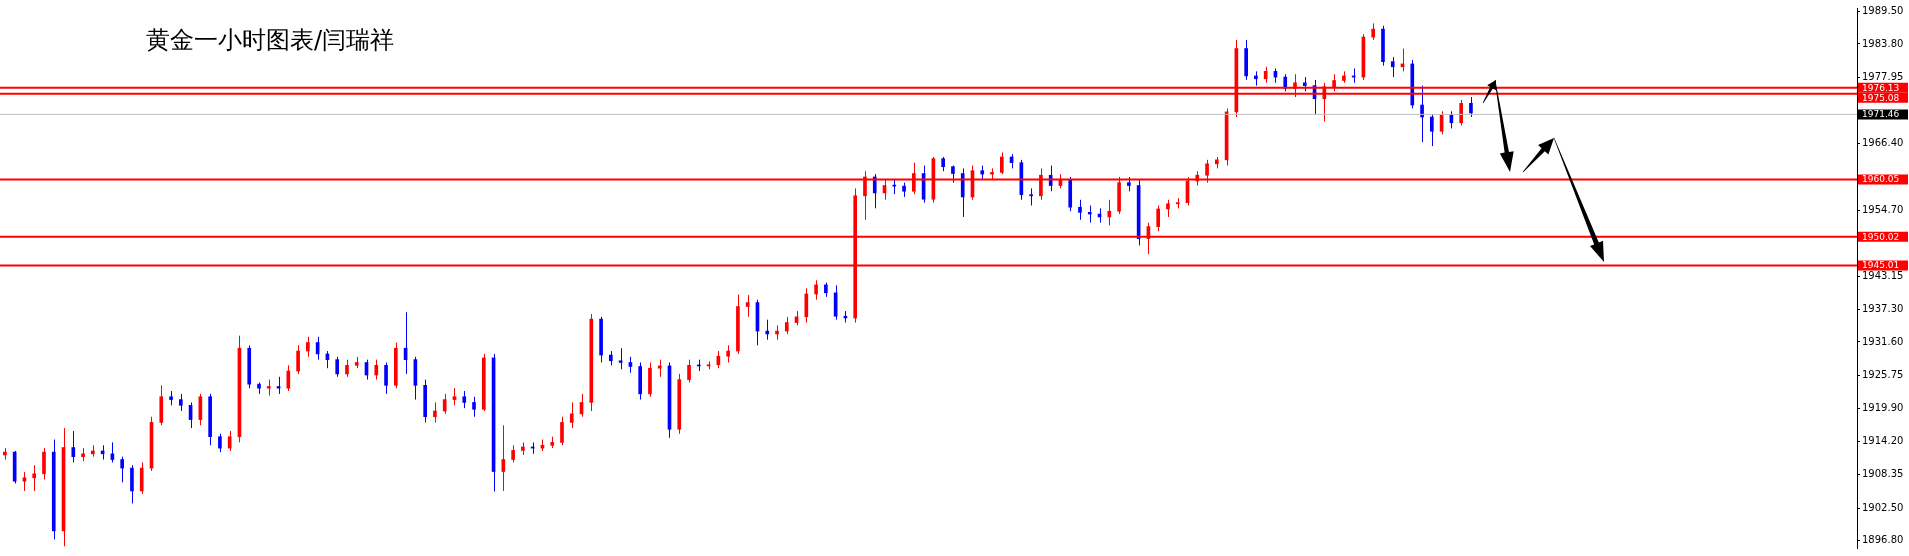 The image size is (1909, 556). Describe the element at coordinates (1883, 76) in the screenshot. I see `y-tick-label: 1977.95` at that location.